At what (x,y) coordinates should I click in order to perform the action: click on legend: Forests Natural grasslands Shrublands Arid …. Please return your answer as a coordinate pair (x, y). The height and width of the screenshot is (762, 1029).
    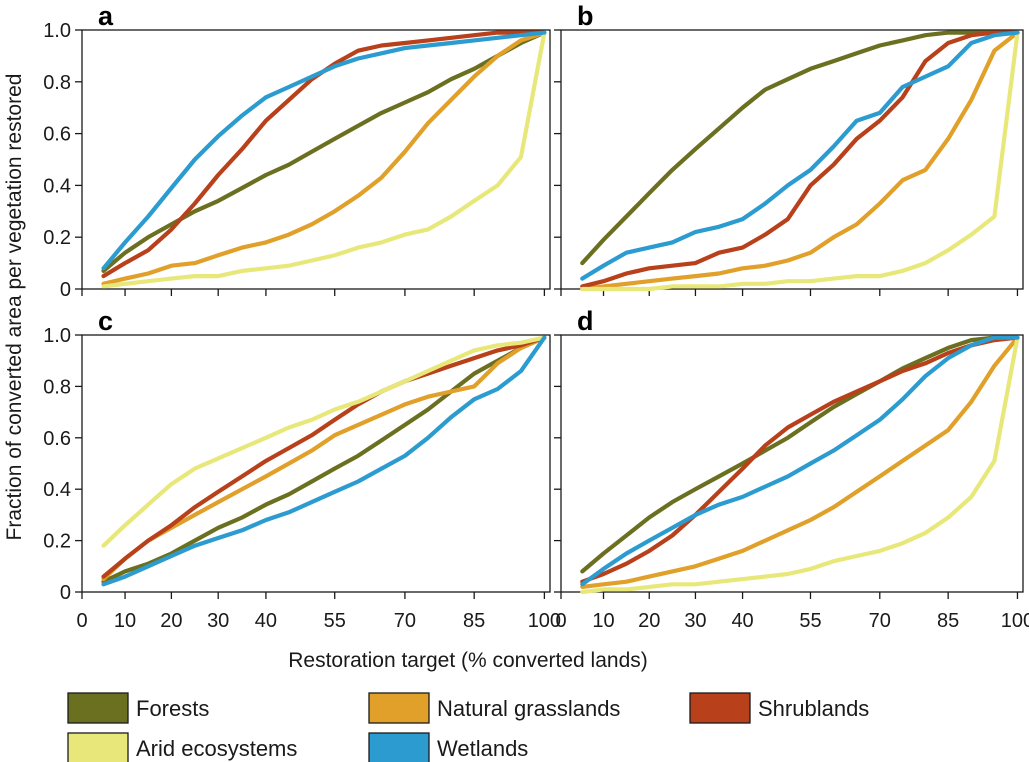
    Looking at the image, I should click on (468, 727).